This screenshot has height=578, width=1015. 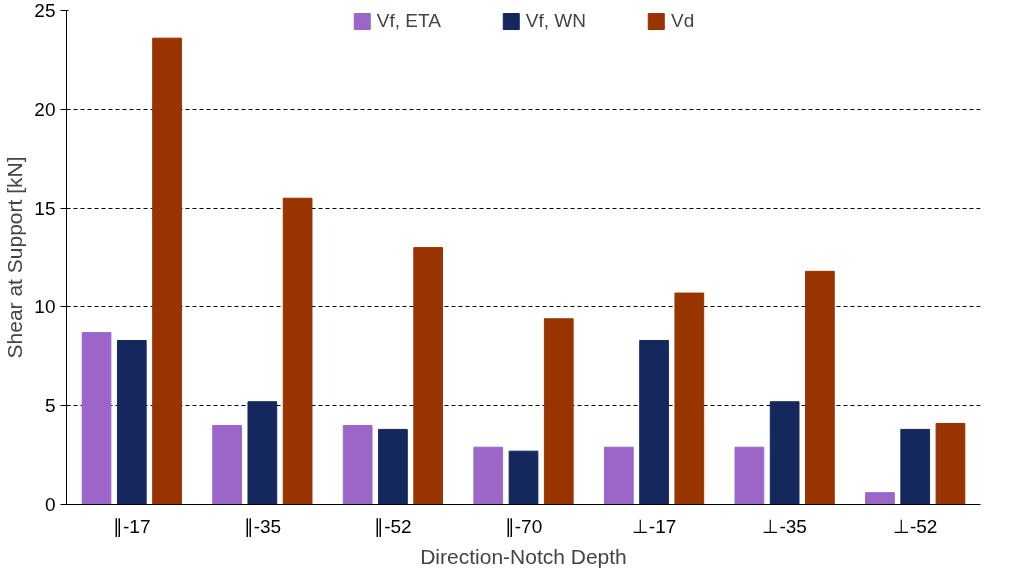 What do you see at coordinates (45, 208) in the screenshot?
I see `y-tick-label: 15` at bounding box center [45, 208].